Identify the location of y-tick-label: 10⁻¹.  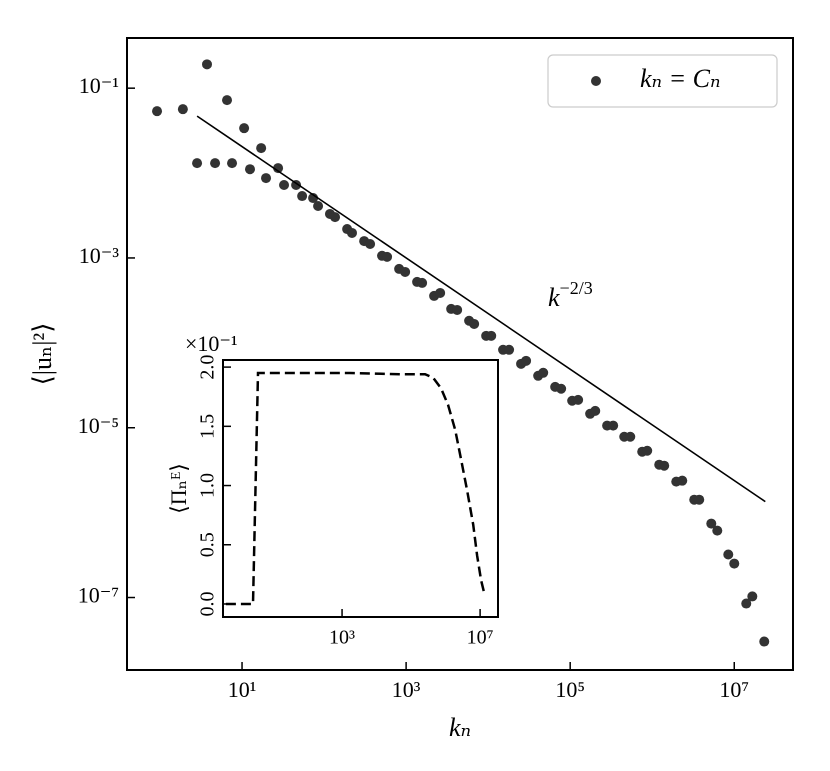
(99, 85).